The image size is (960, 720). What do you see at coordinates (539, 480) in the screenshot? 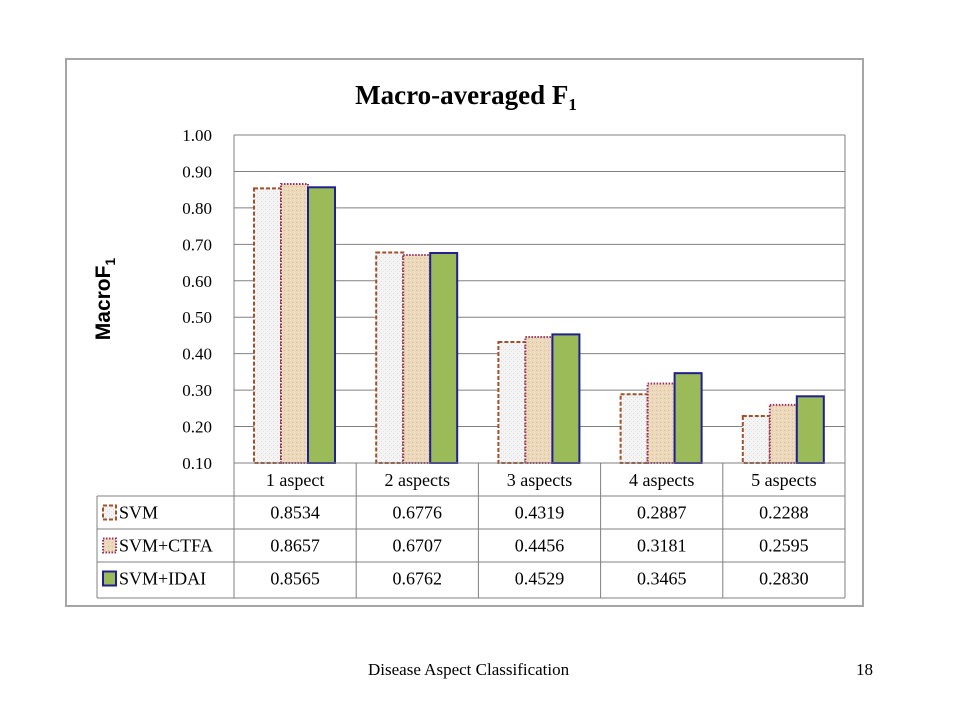
I see `x-tick-label: 3 aspects` at bounding box center [539, 480].